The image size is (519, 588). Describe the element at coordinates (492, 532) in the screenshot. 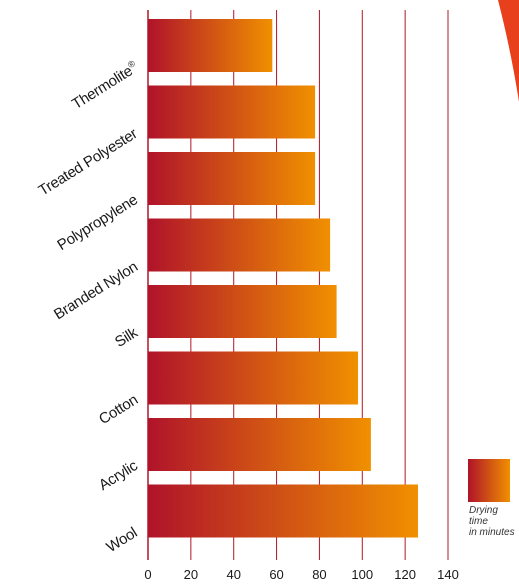

I see `legend-line-3: in minutes` at that location.